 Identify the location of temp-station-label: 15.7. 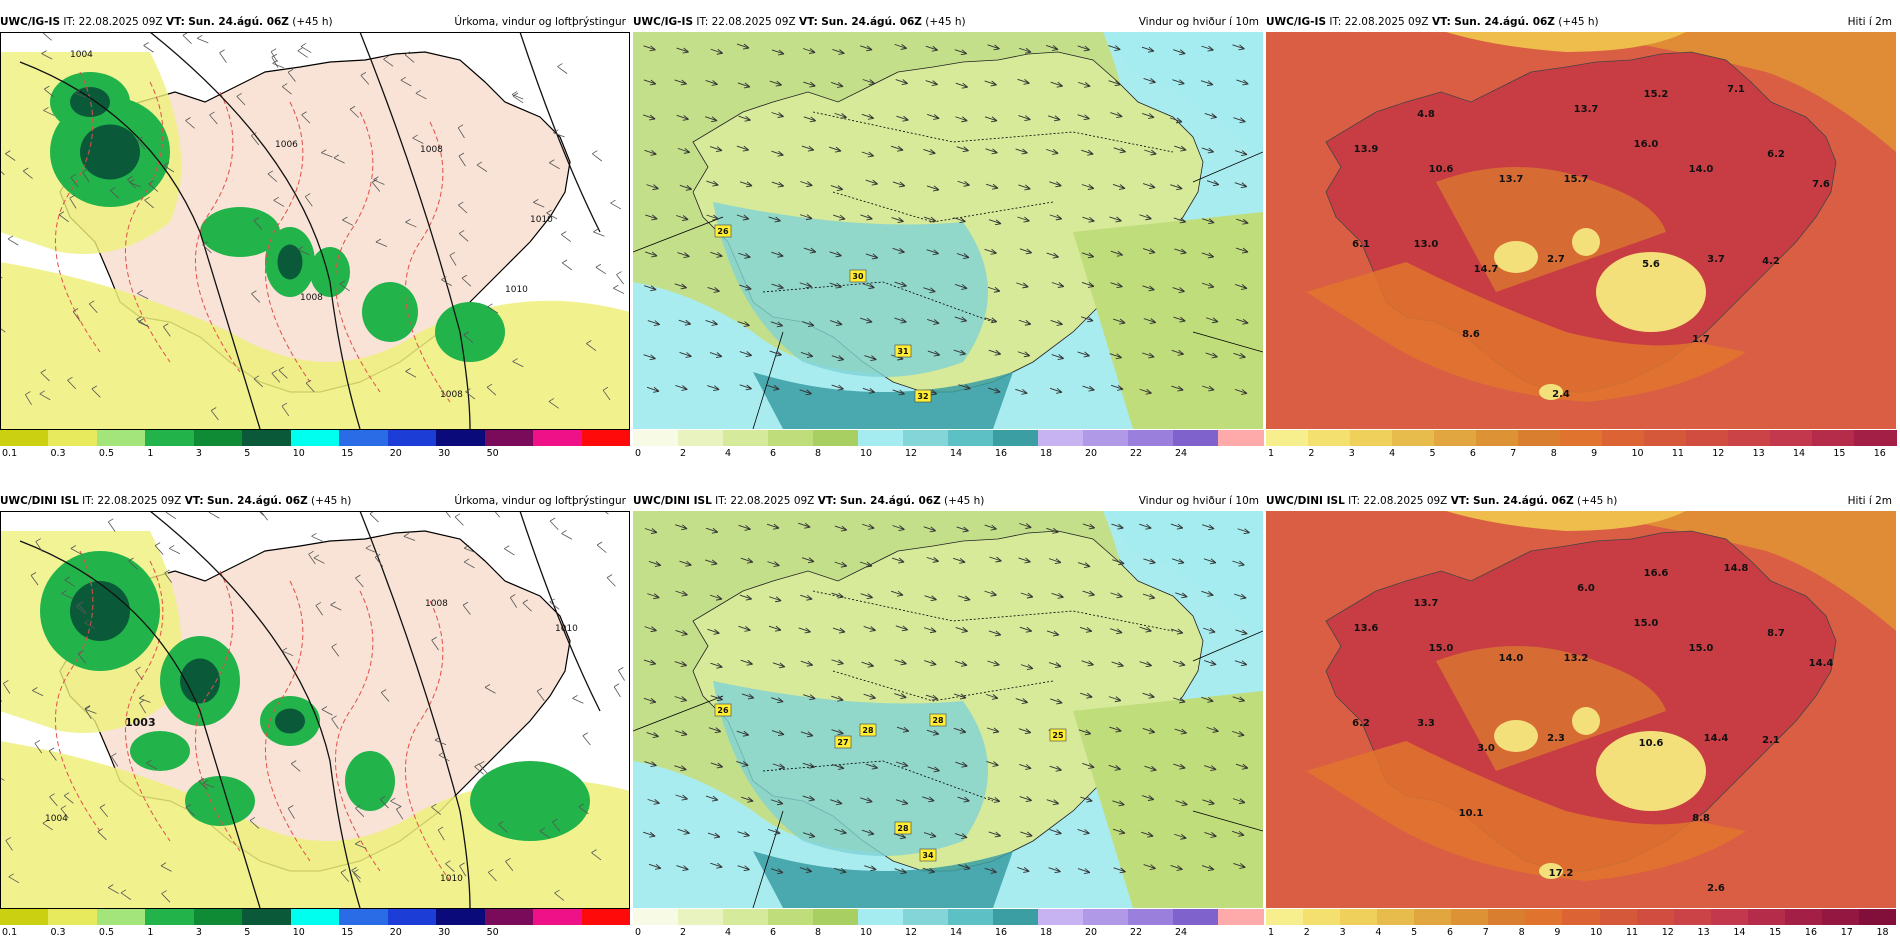
(1576, 179).